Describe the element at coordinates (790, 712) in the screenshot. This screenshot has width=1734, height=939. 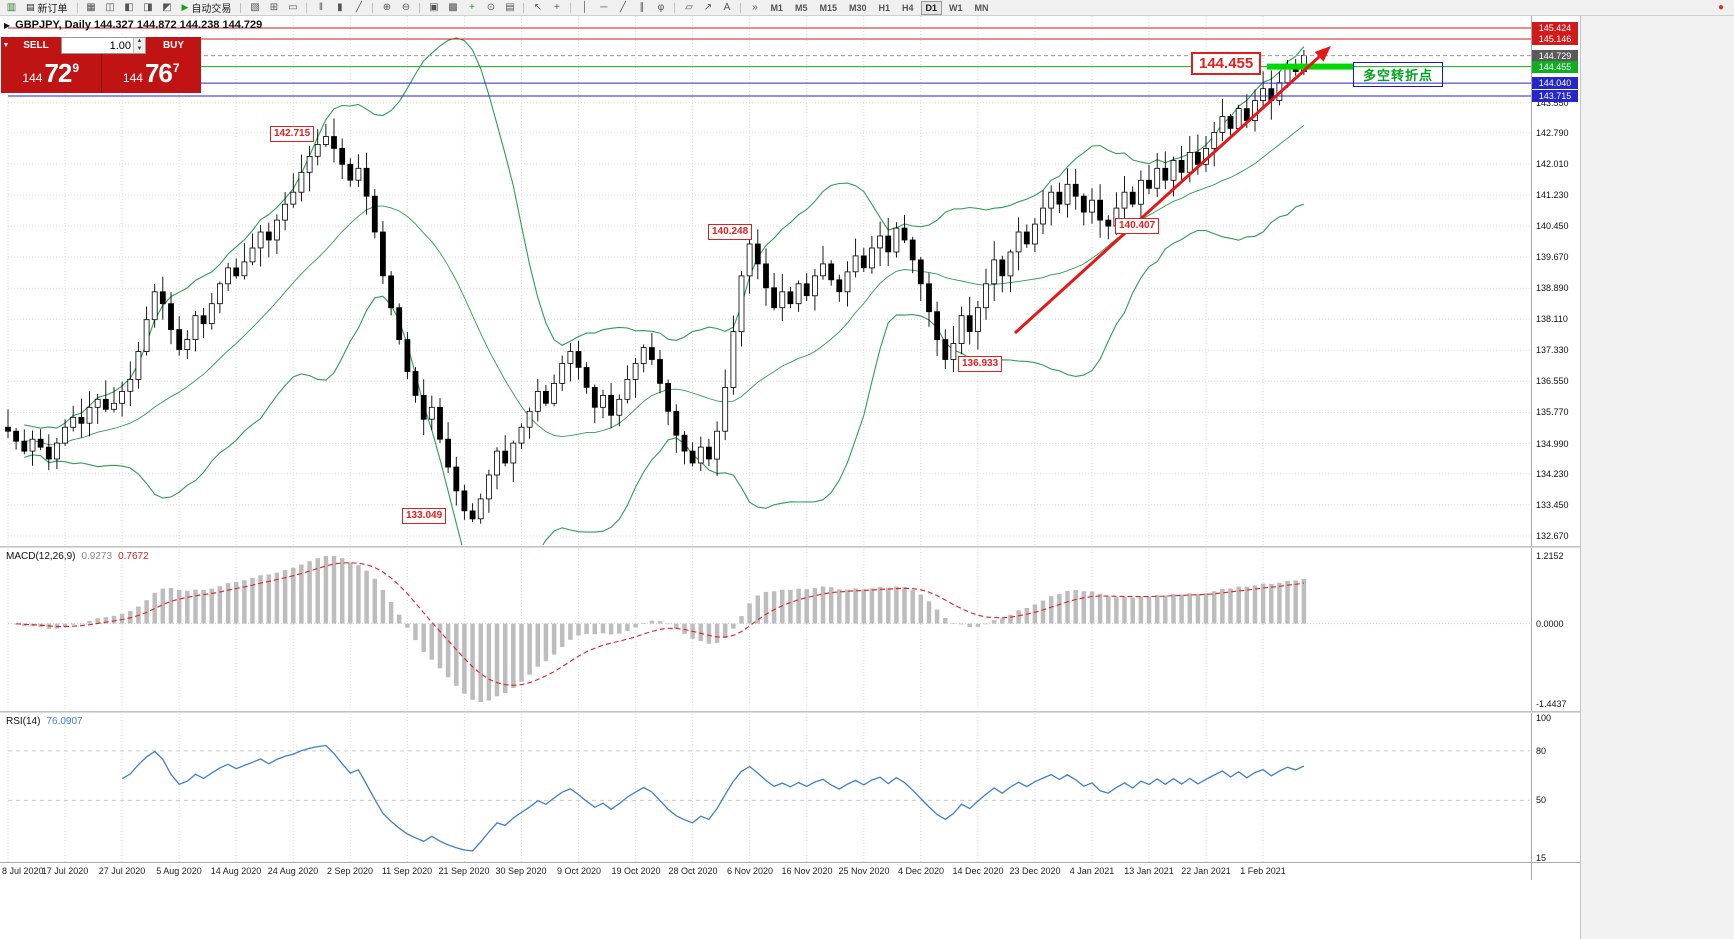
I see `panel-splitter-rsi` at that location.